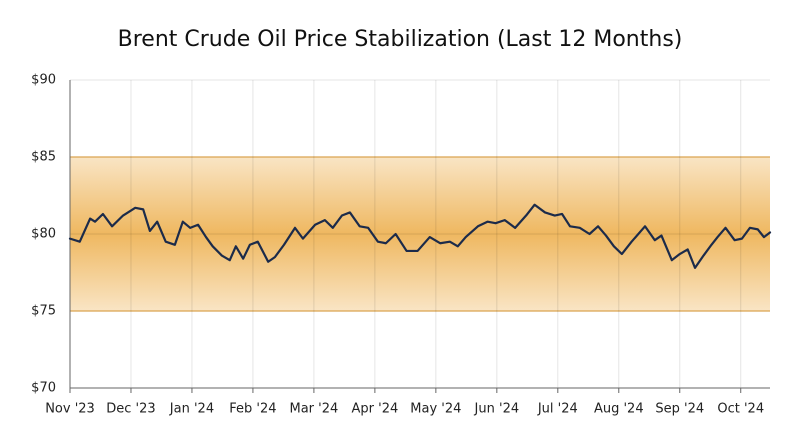 Image resolution: width=800 pixels, height=447 pixels. I want to click on y-tick-label: $90, so click(43, 80).